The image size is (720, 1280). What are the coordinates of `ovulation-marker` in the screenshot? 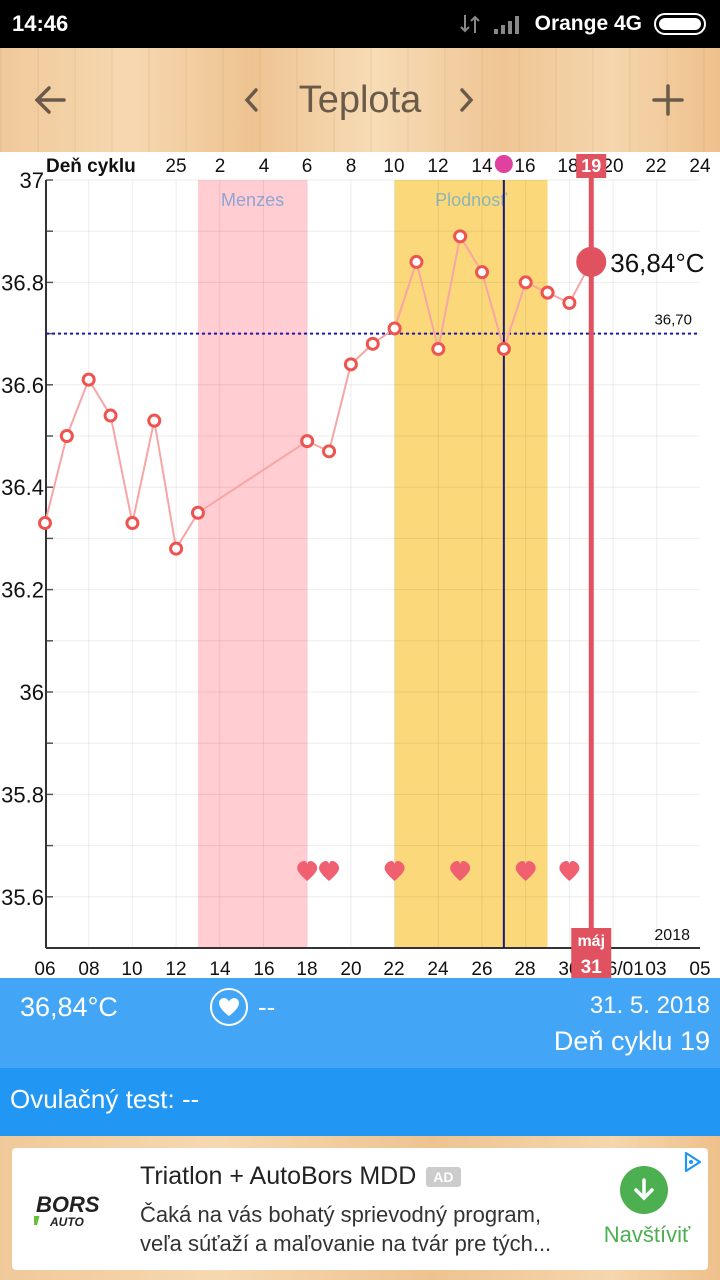 It's located at (503, 164).